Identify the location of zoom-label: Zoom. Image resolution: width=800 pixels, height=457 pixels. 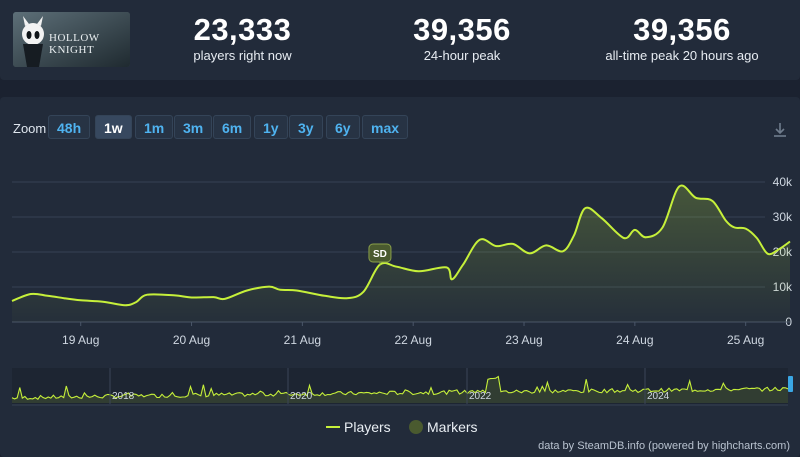
(30, 128).